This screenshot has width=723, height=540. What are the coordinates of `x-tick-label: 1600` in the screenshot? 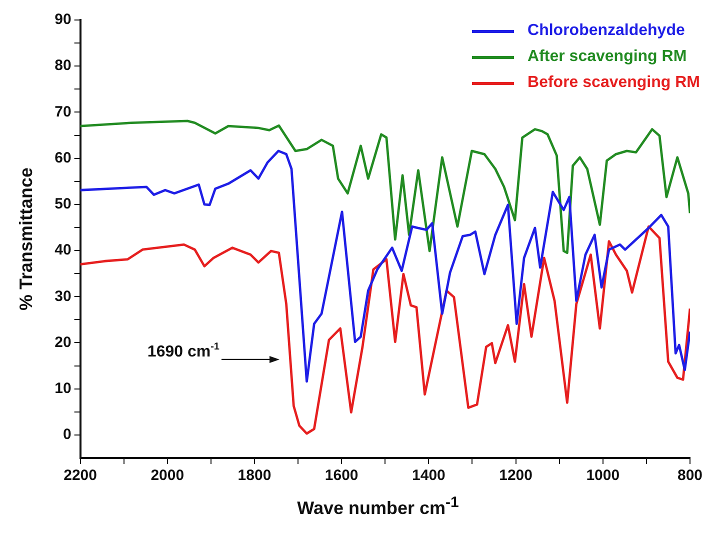 It's located at (341, 475).